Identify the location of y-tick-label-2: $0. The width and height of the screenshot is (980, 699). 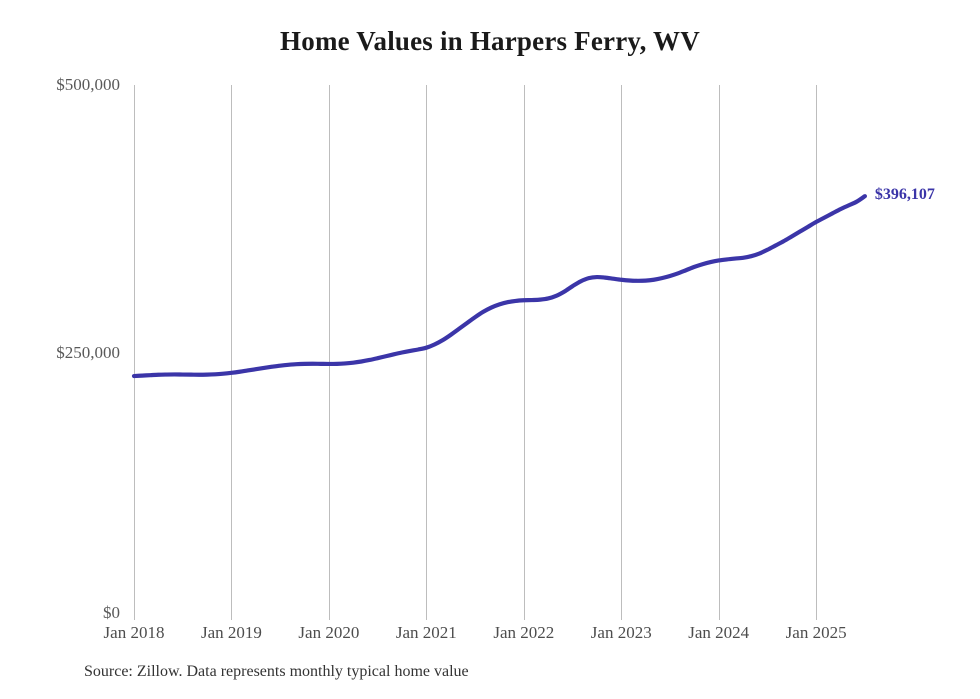
(111, 612).